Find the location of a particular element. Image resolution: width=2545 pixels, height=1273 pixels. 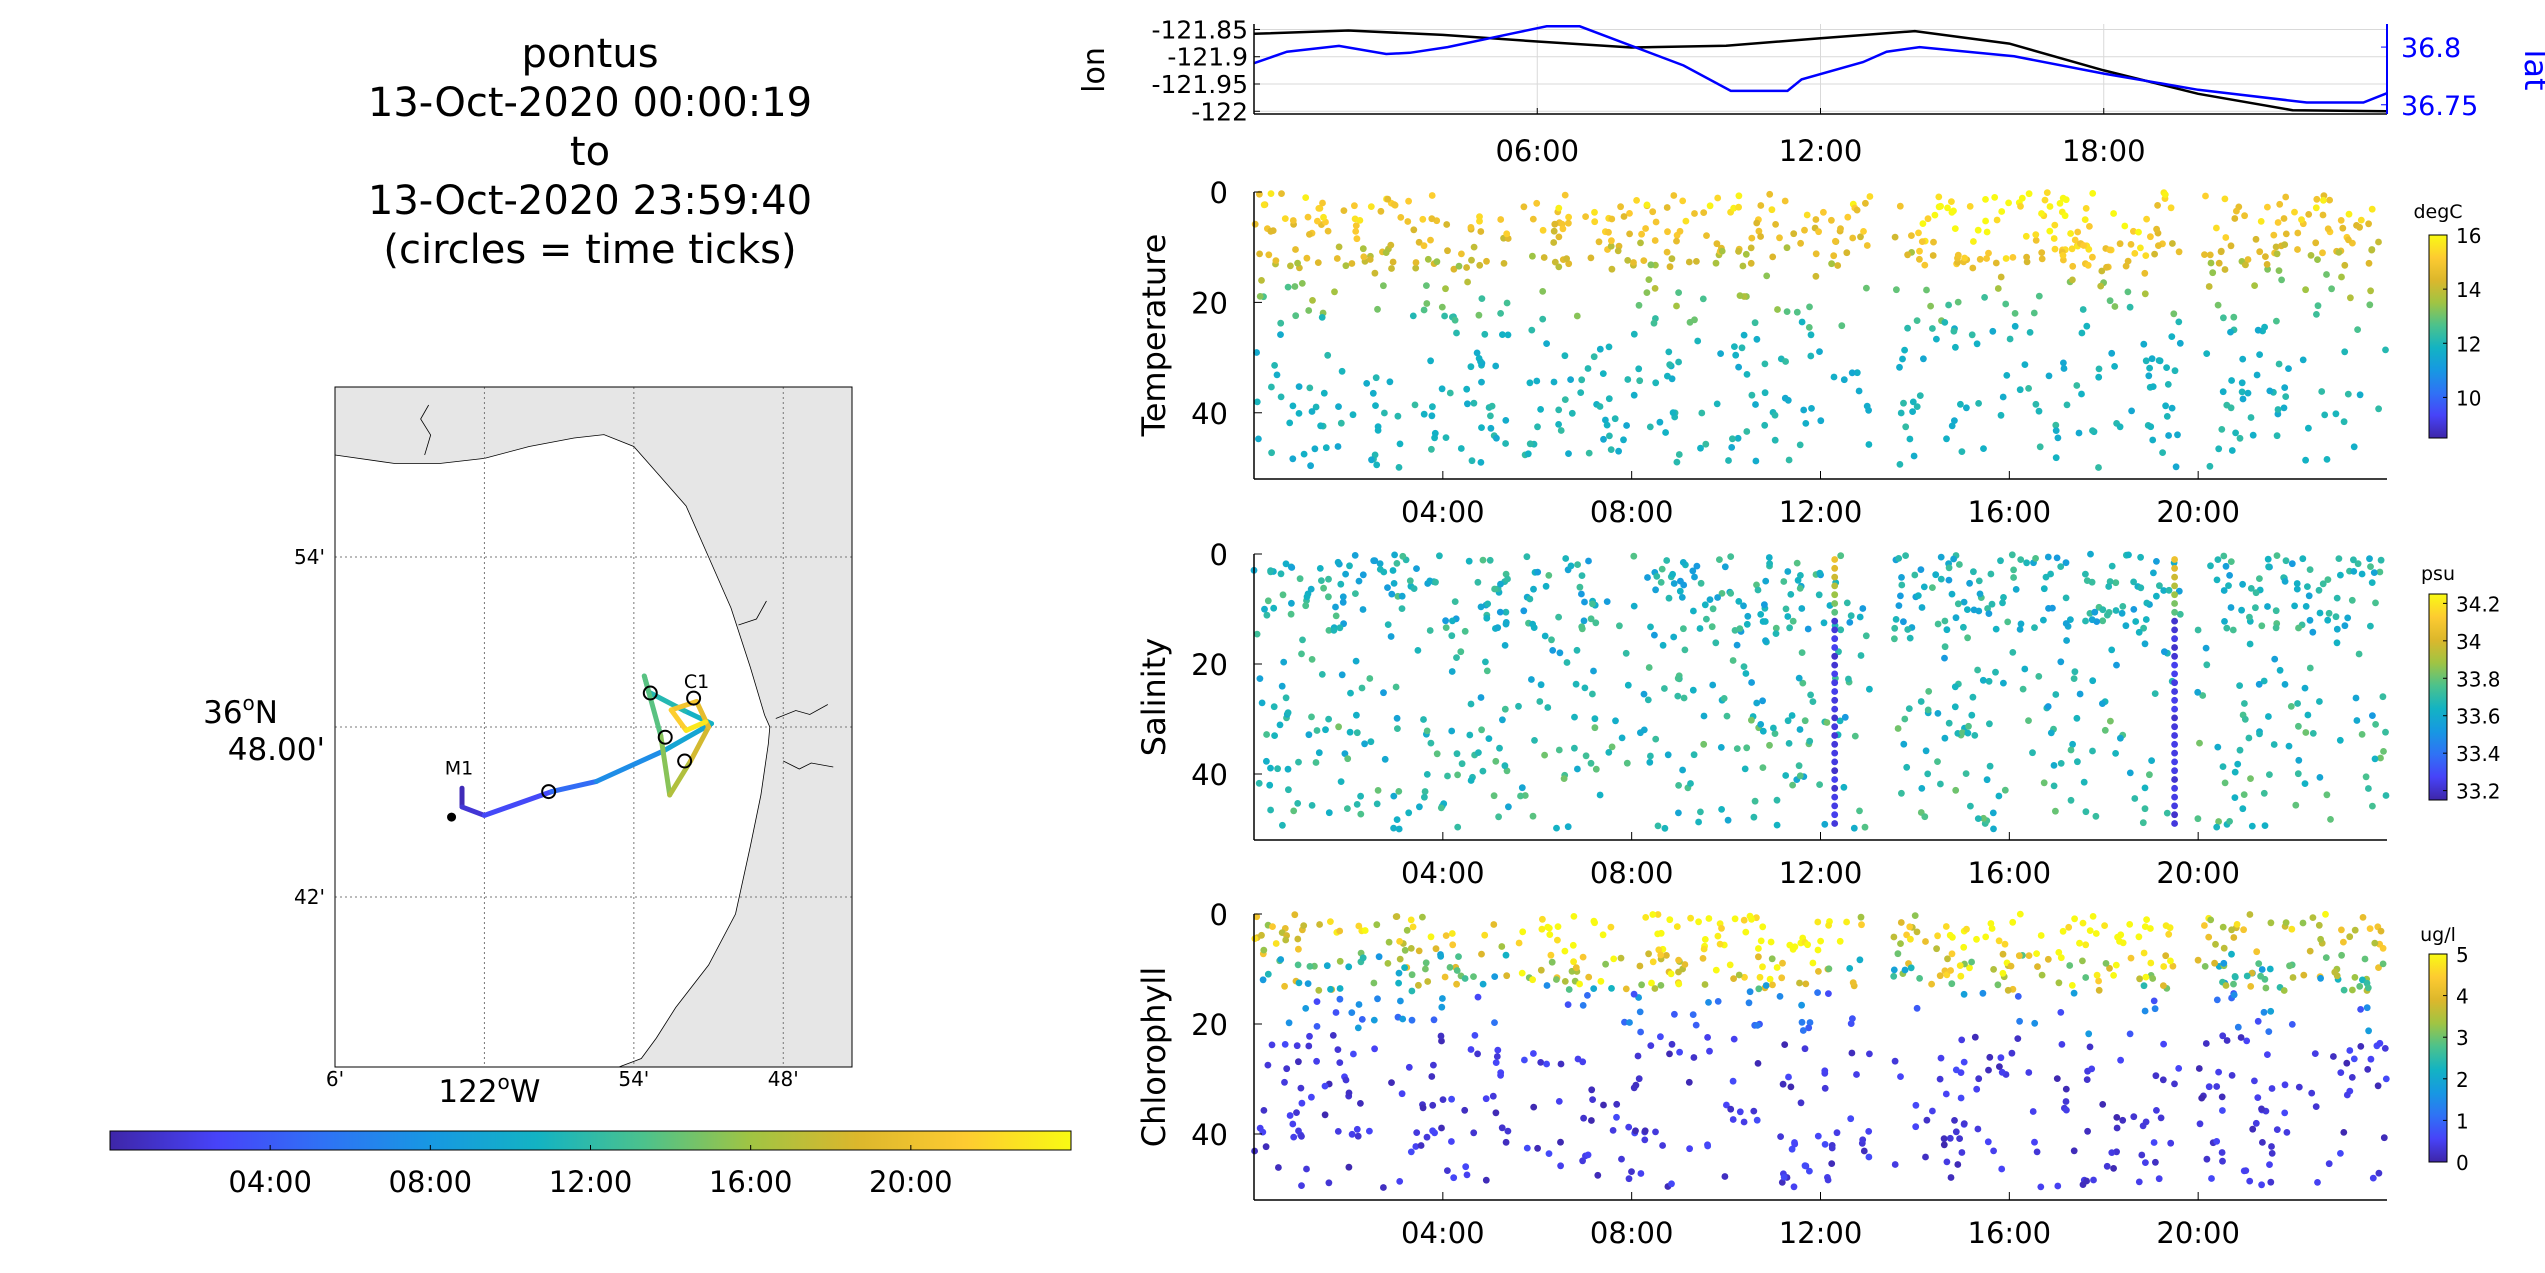

lonlat-x-tick-label: 12:00 is located at coordinates (1821, 151).